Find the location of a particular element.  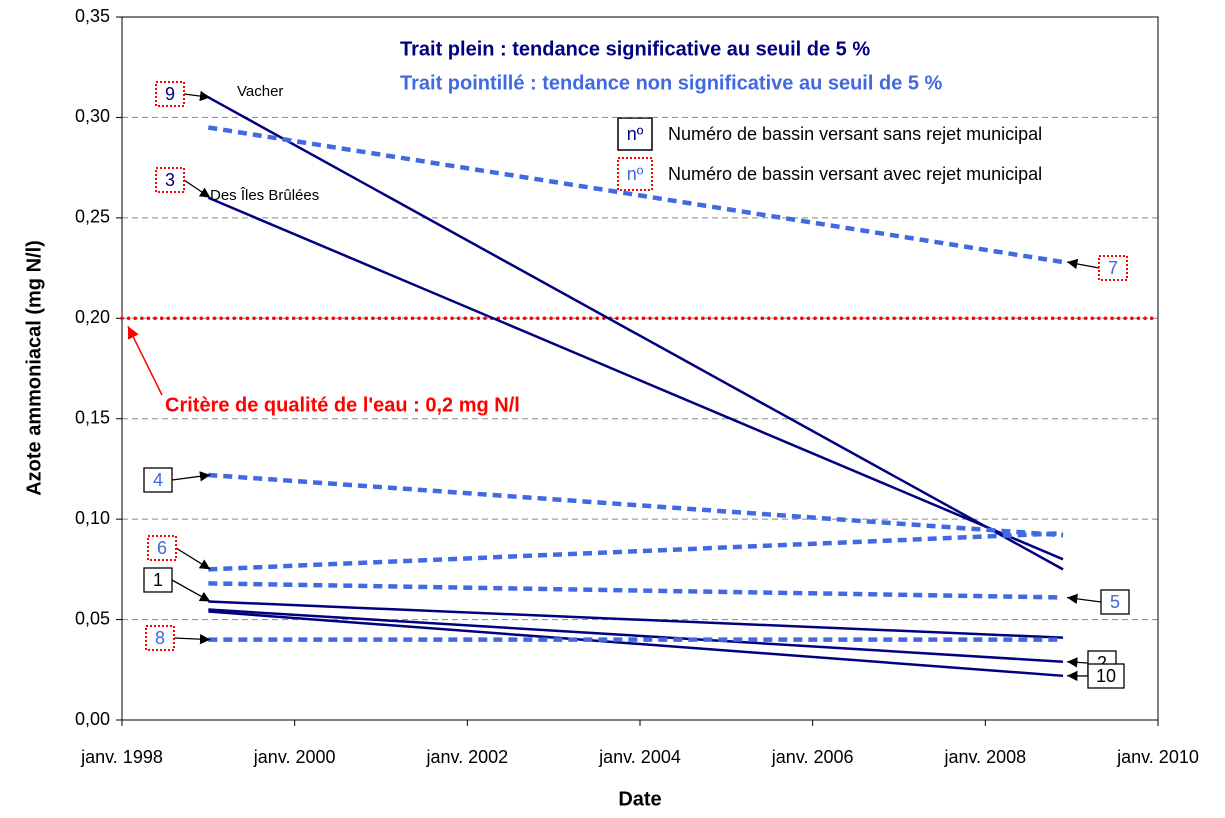

y-tick-label: 0,20 is located at coordinates (92, 317).